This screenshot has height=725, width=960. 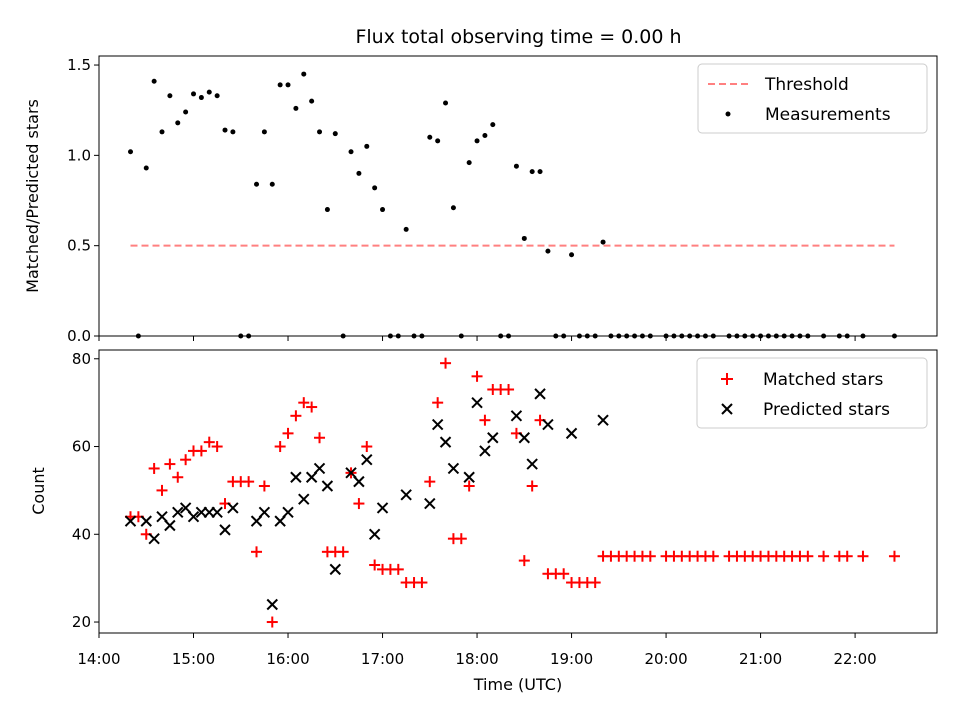 I want to click on y-tick-label: 0.0, so click(x=79, y=336).